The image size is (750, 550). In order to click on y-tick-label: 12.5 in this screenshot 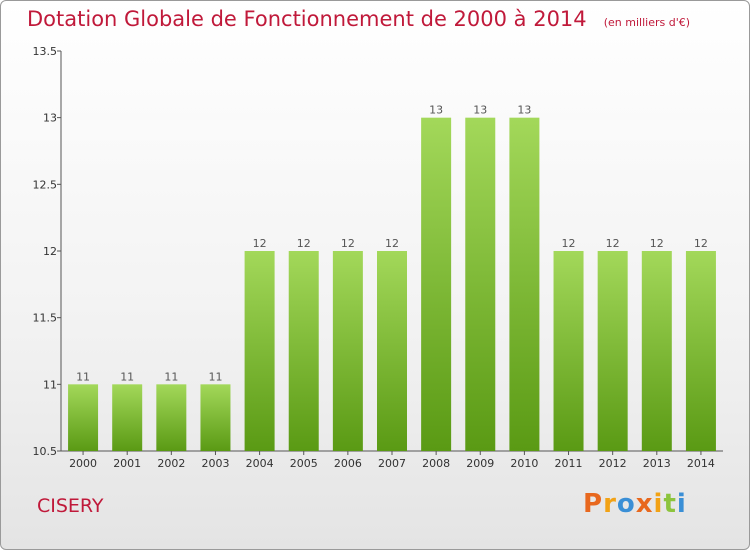, I will do `click(45, 184)`.